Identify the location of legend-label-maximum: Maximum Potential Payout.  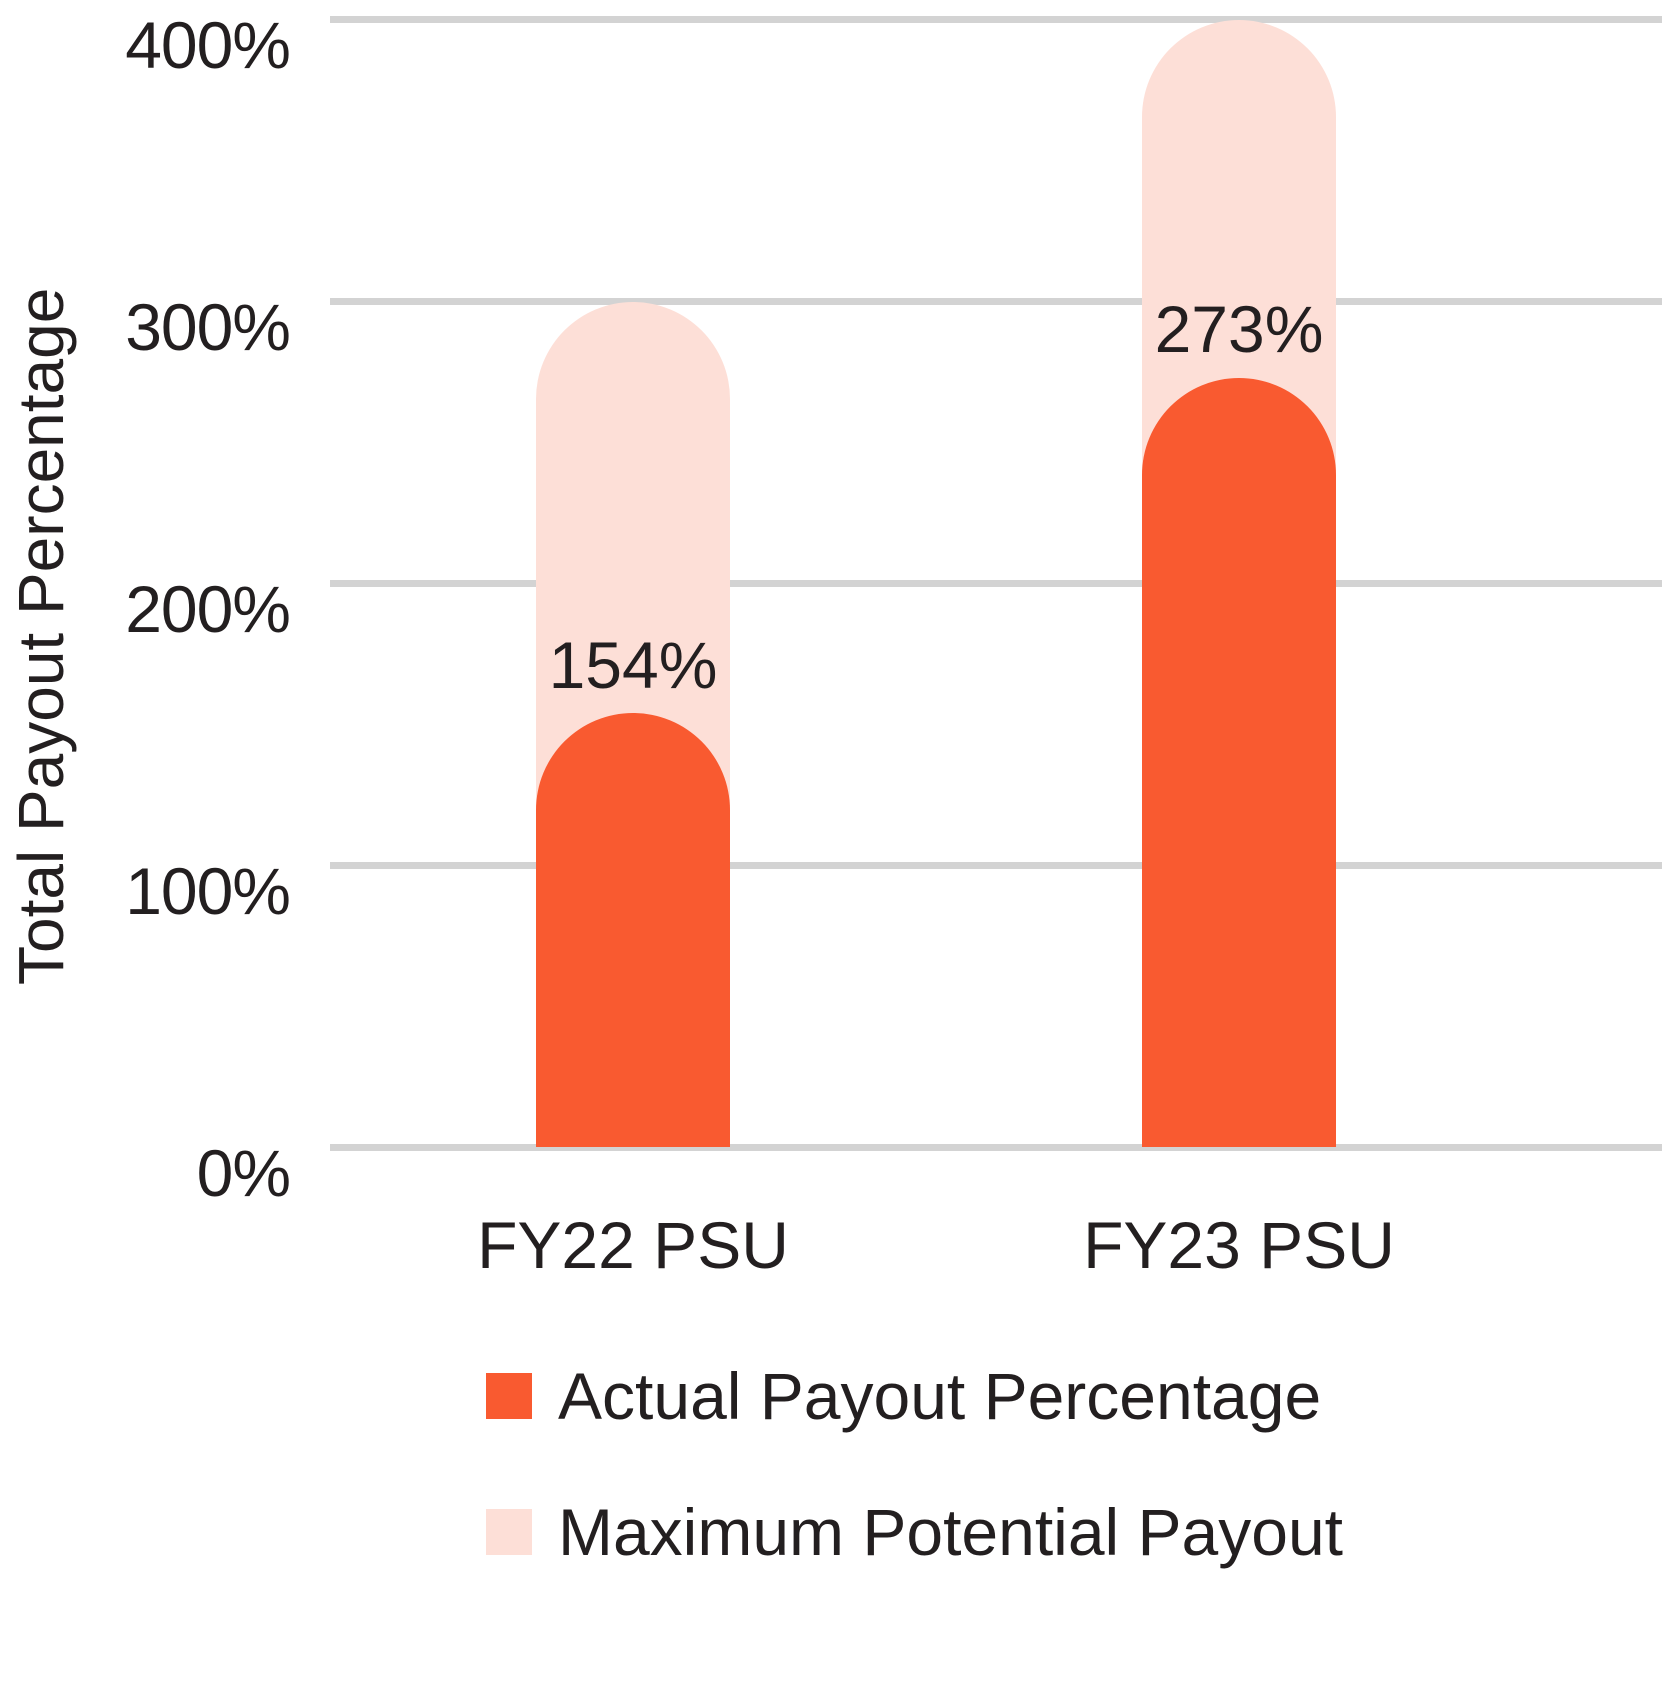
(951, 1532).